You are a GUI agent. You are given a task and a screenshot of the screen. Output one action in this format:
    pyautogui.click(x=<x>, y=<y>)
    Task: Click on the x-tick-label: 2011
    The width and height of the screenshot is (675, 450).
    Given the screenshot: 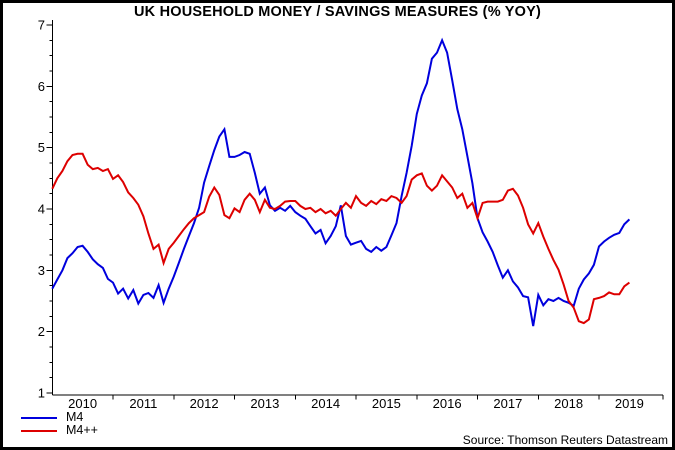 What is the action you would take?
    pyautogui.click(x=143, y=403)
    